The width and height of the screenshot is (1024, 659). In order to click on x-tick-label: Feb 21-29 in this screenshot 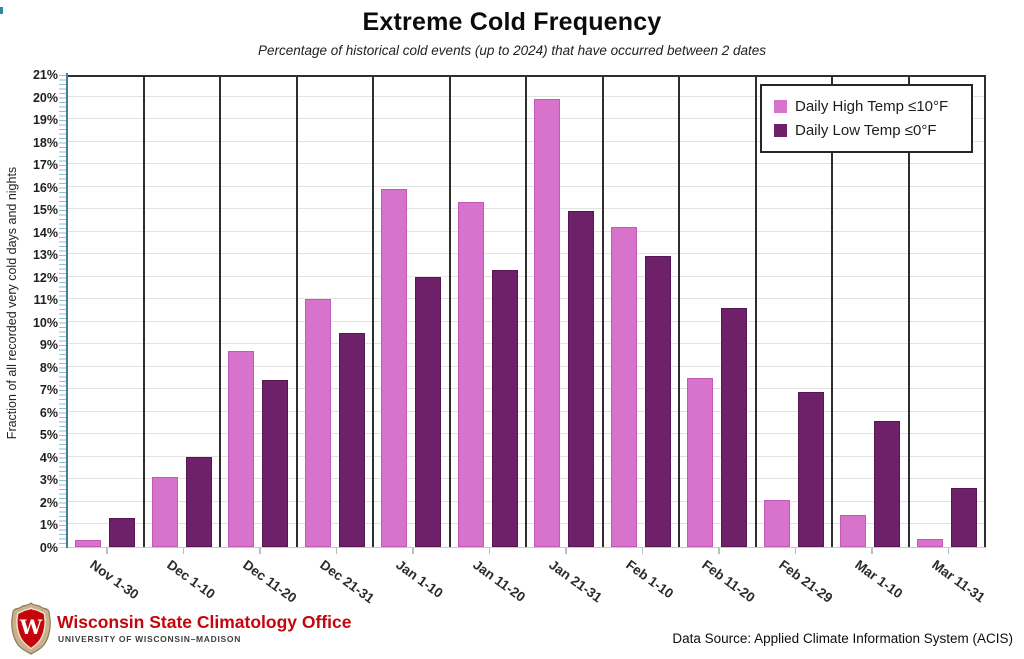, I will do `click(805, 581)`.